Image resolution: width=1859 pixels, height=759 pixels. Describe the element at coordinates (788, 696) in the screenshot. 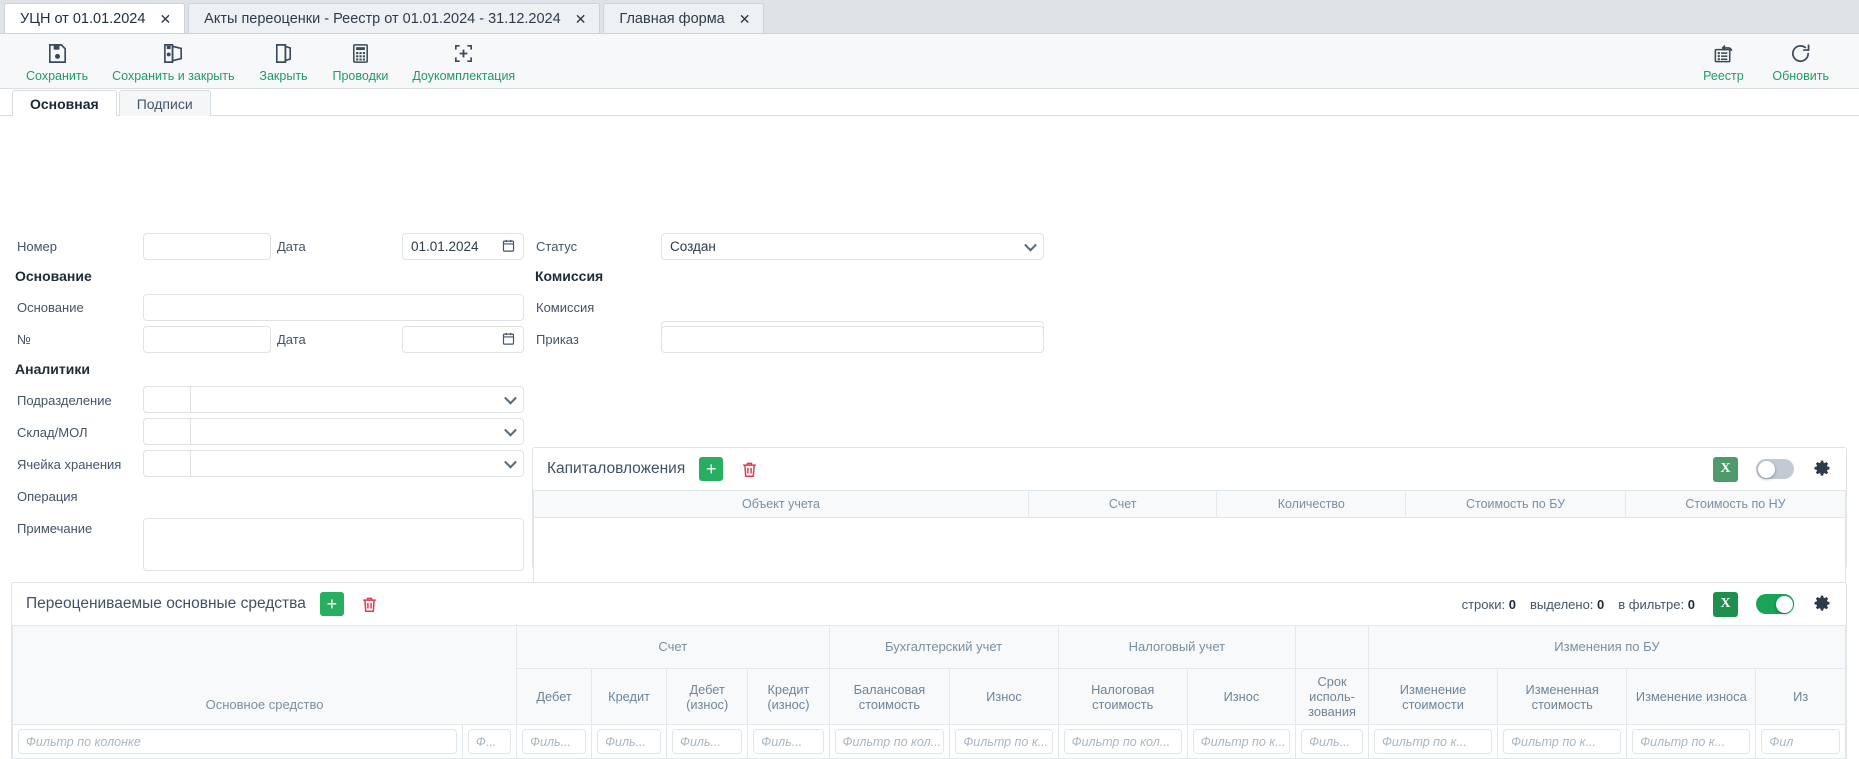

I see `column-header-credit-wear: Кредит (износ)` at that location.